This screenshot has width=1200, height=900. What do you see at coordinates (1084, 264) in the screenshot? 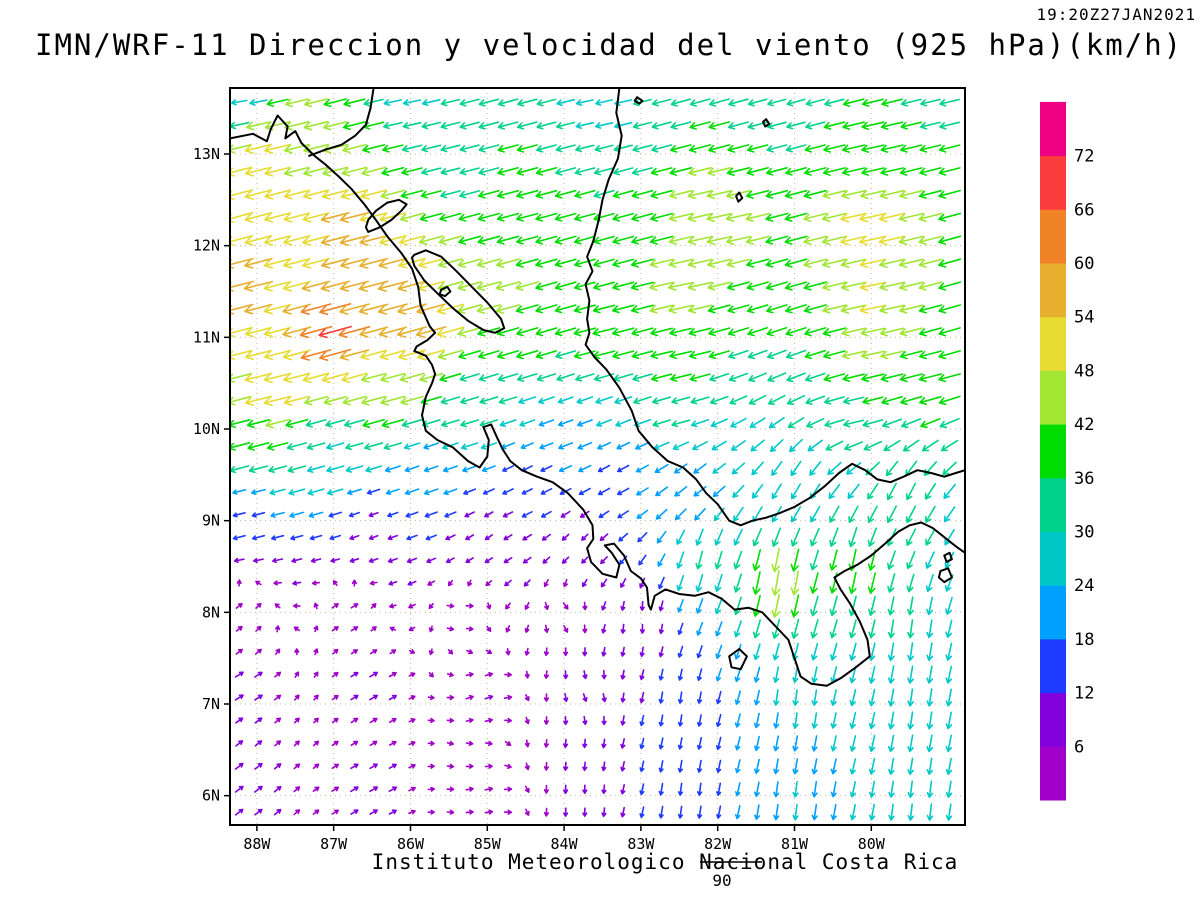
I see `colorbar-tick-label: 60` at bounding box center [1084, 264].